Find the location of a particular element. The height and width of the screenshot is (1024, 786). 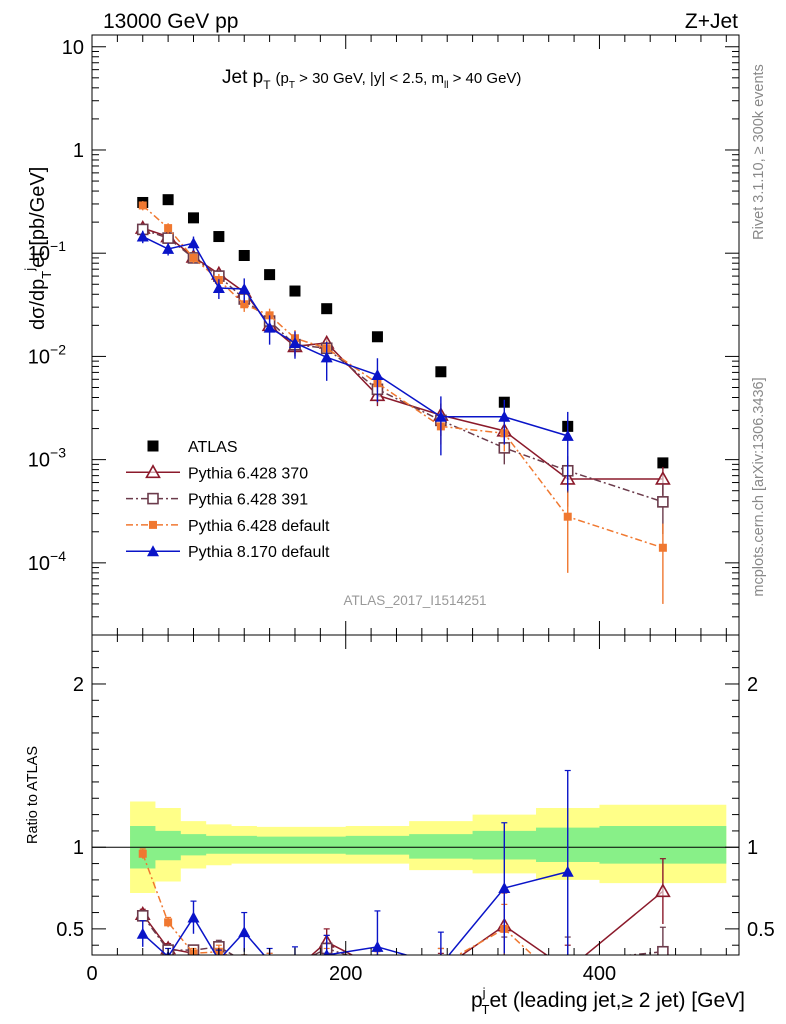

title-cuts: > 30 GeV, |y| < 2.5, m is located at coordinates (369, 78).